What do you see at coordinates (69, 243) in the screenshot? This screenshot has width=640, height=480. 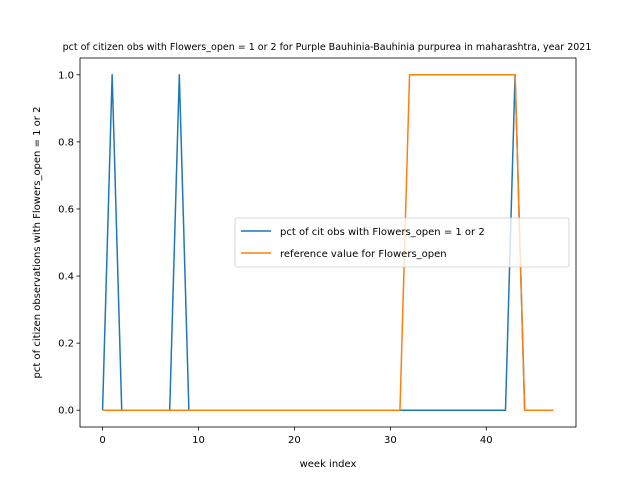 I see `y-axis: 0.0 0.2 0.4 0.6 0.8 1.0` at bounding box center [69, 243].